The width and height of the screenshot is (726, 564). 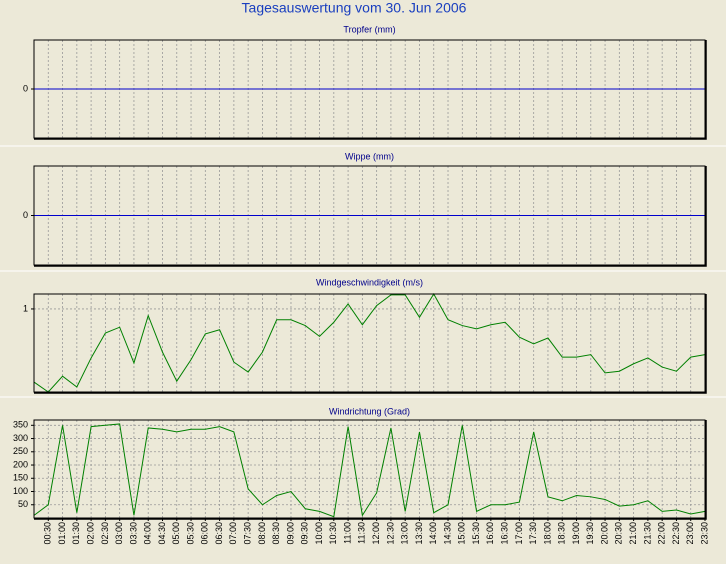 I want to click on x-tick-label: 06:30, so click(x=219, y=533).